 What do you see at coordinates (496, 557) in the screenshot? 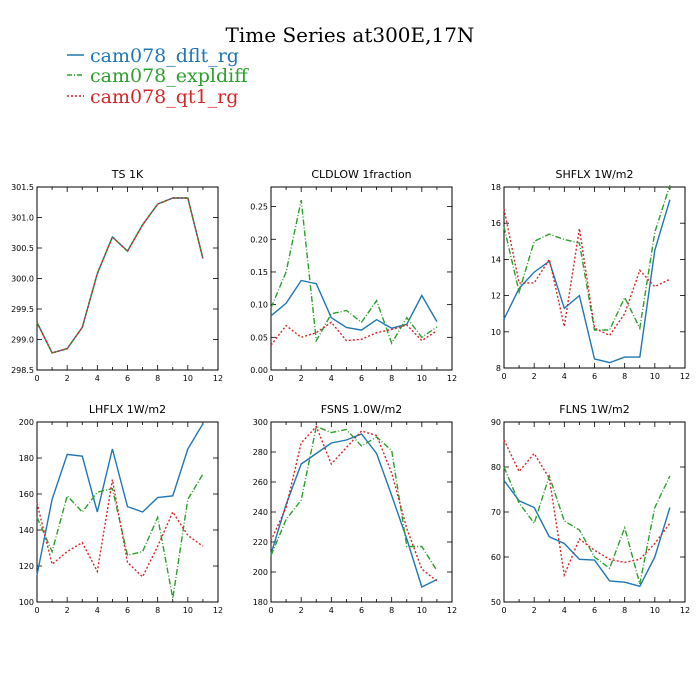
I see `y-tick-label: 60` at bounding box center [496, 557].